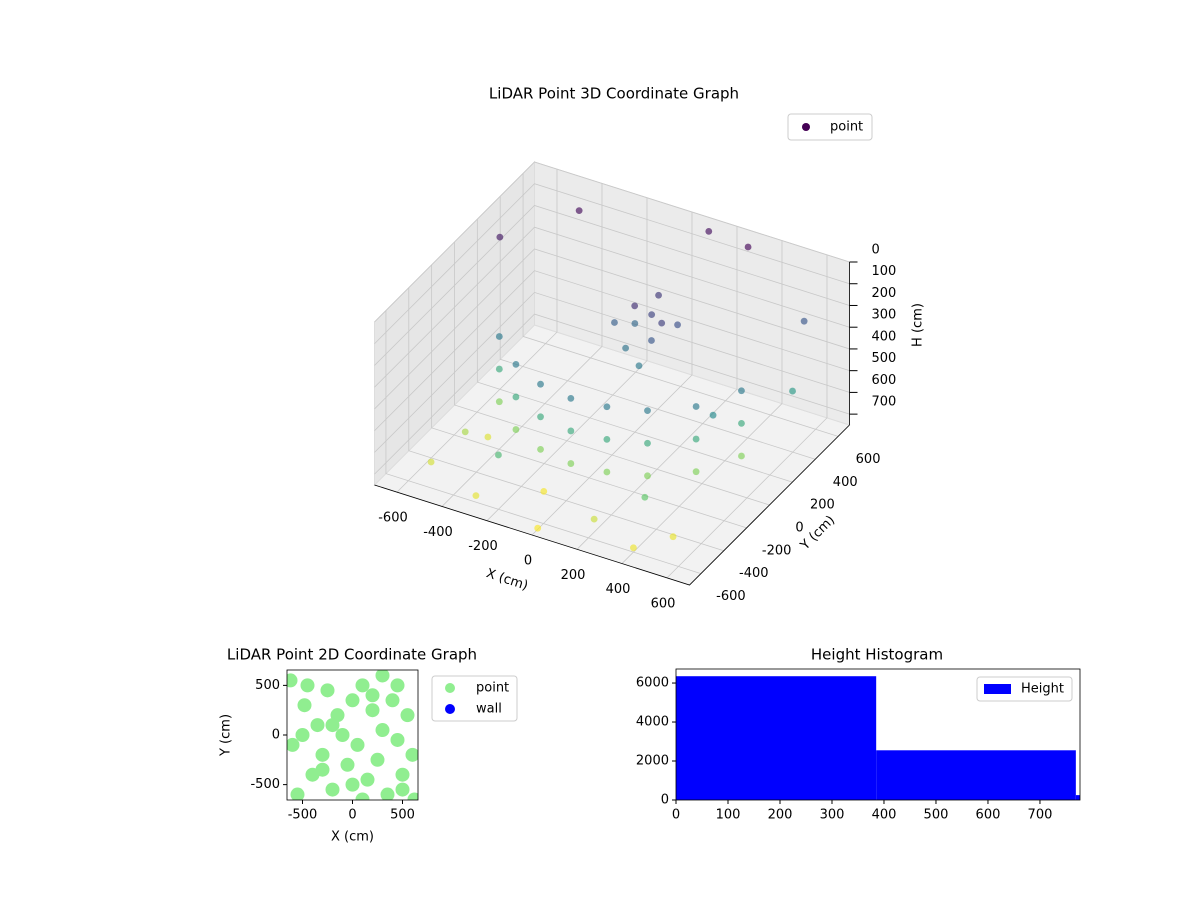 The image size is (1200, 900). I want to click on x-tick-label: -200, so click(483, 546).